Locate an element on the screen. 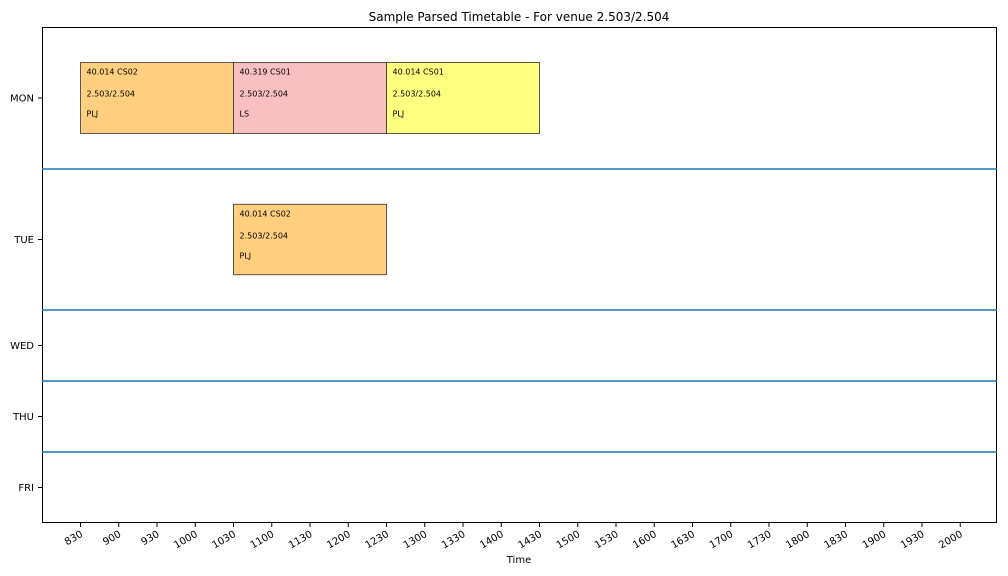  x-axis-label: Time is located at coordinates (518, 560).